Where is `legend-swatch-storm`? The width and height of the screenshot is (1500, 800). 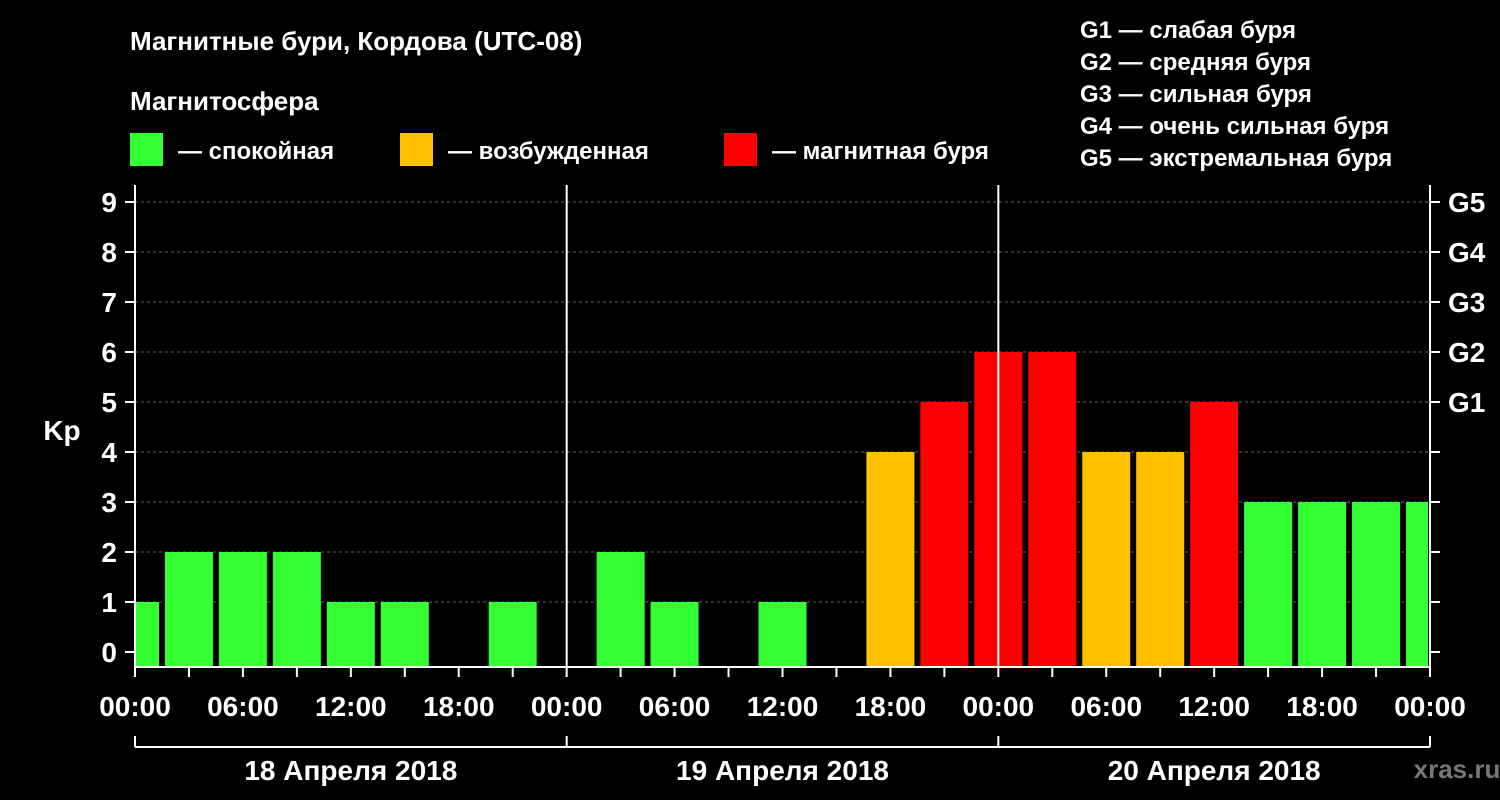 legend-swatch-storm is located at coordinates (740, 149).